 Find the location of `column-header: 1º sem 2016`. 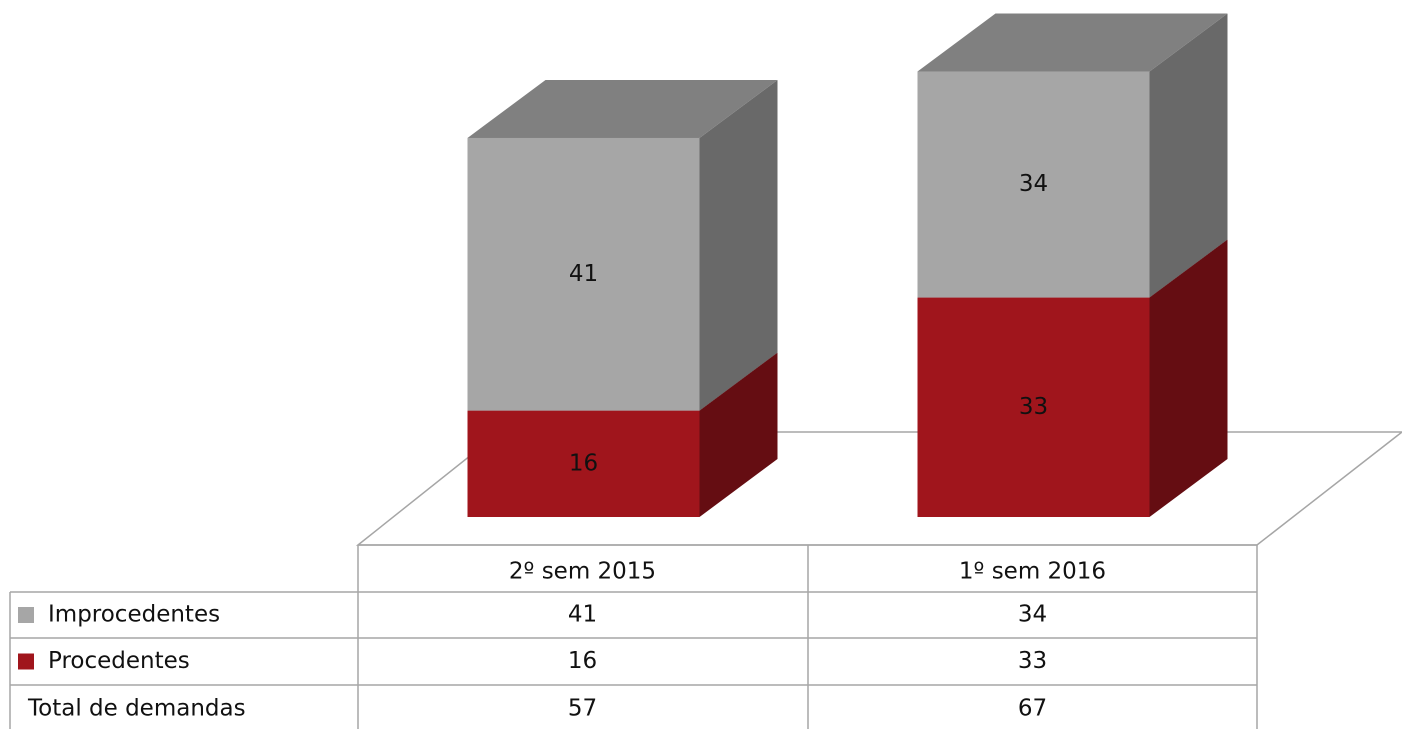

column-header: 1º sem 2016 is located at coordinates (1032, 572).